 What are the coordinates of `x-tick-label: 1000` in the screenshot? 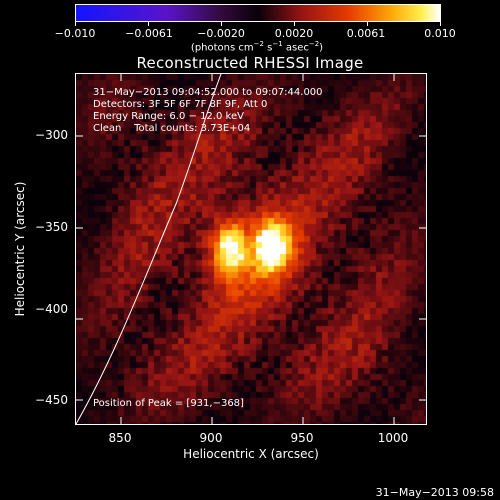 It's located at (393, 438).